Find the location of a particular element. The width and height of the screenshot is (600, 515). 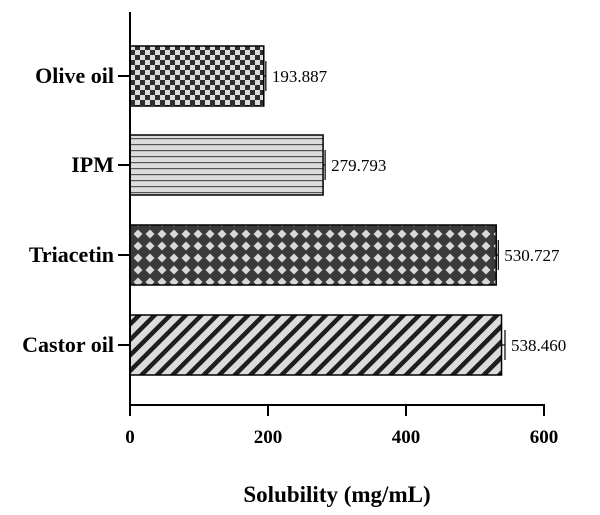

category-label-castor-oil: Castor oil is located at coordinates (68, 344).